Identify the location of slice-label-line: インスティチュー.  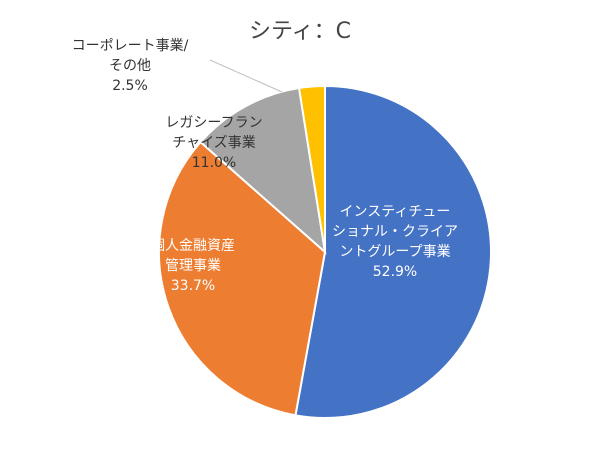
(395, 212).